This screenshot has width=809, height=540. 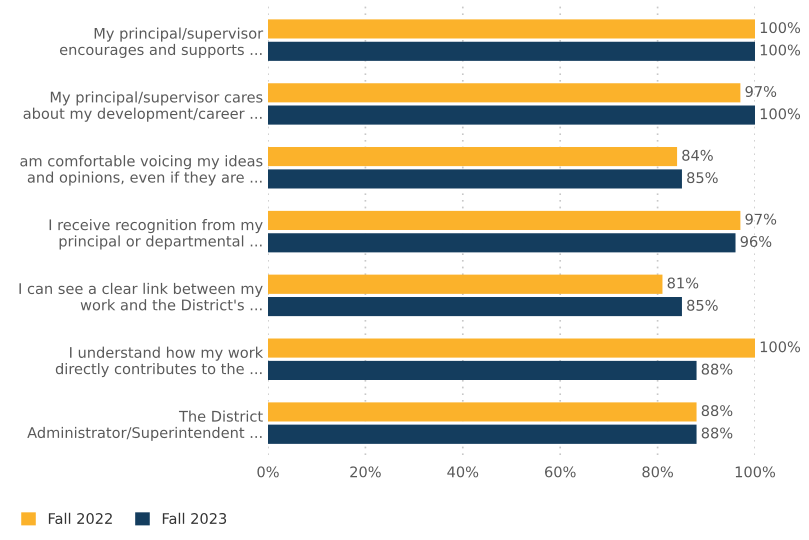 What do you see at coordinates (365, 472) in the screenshot?
I see `x-tick-label: 20%` at bounding box center [365, 472].